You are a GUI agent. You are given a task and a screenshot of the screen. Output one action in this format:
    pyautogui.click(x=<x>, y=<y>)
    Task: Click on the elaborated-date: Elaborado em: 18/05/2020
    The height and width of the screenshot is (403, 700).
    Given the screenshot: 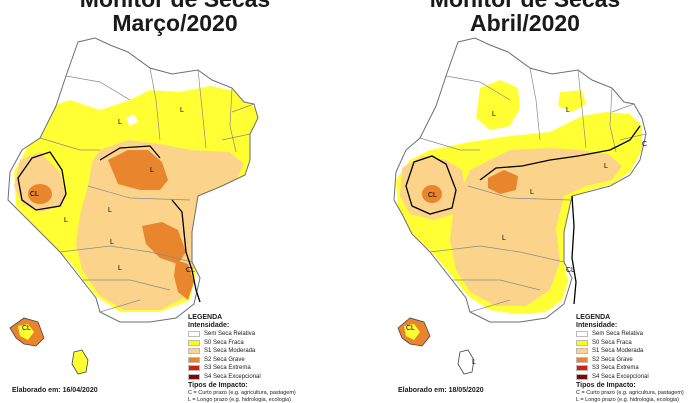 What is the action you would take?
    pyautogui.click(x=441, y=390)
    